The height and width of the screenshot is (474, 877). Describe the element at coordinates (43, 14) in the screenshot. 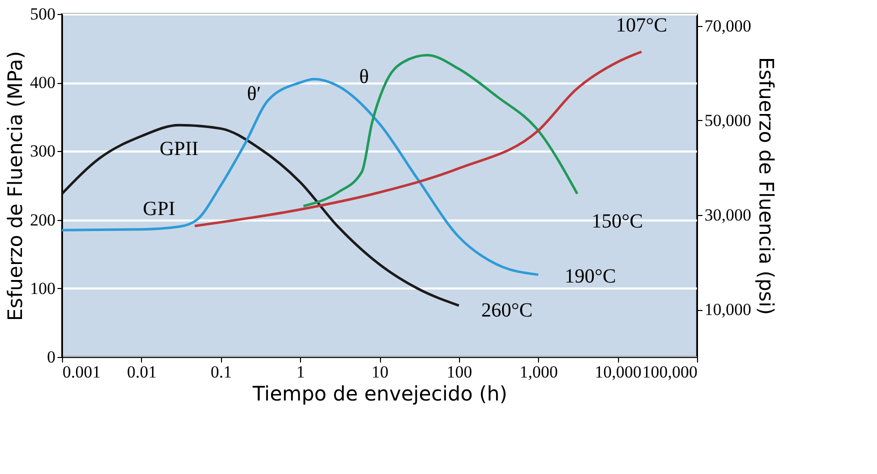

I see `y-tick-label: 500` at that location.